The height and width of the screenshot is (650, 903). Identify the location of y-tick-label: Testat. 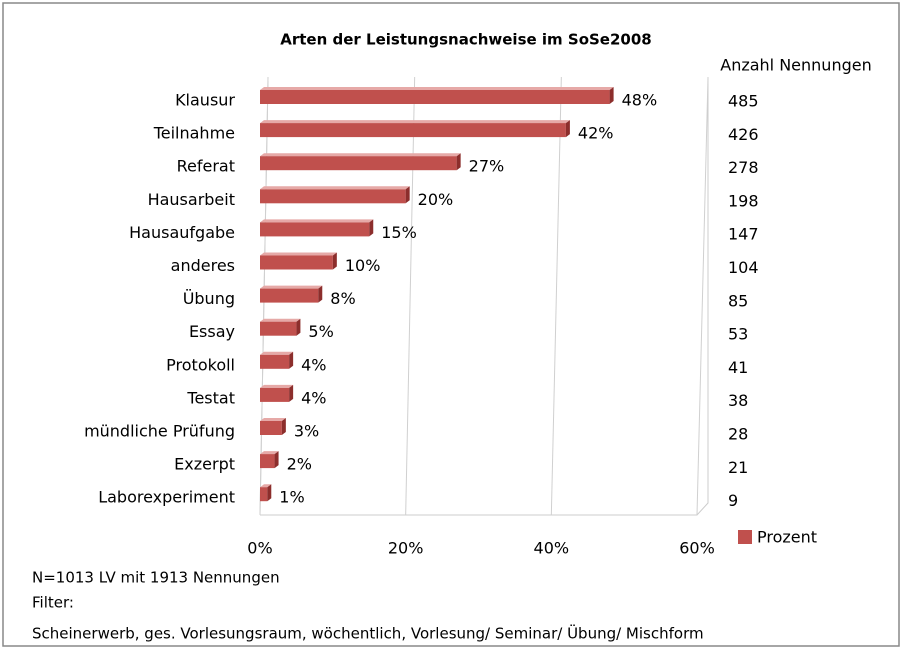
(210, 397).